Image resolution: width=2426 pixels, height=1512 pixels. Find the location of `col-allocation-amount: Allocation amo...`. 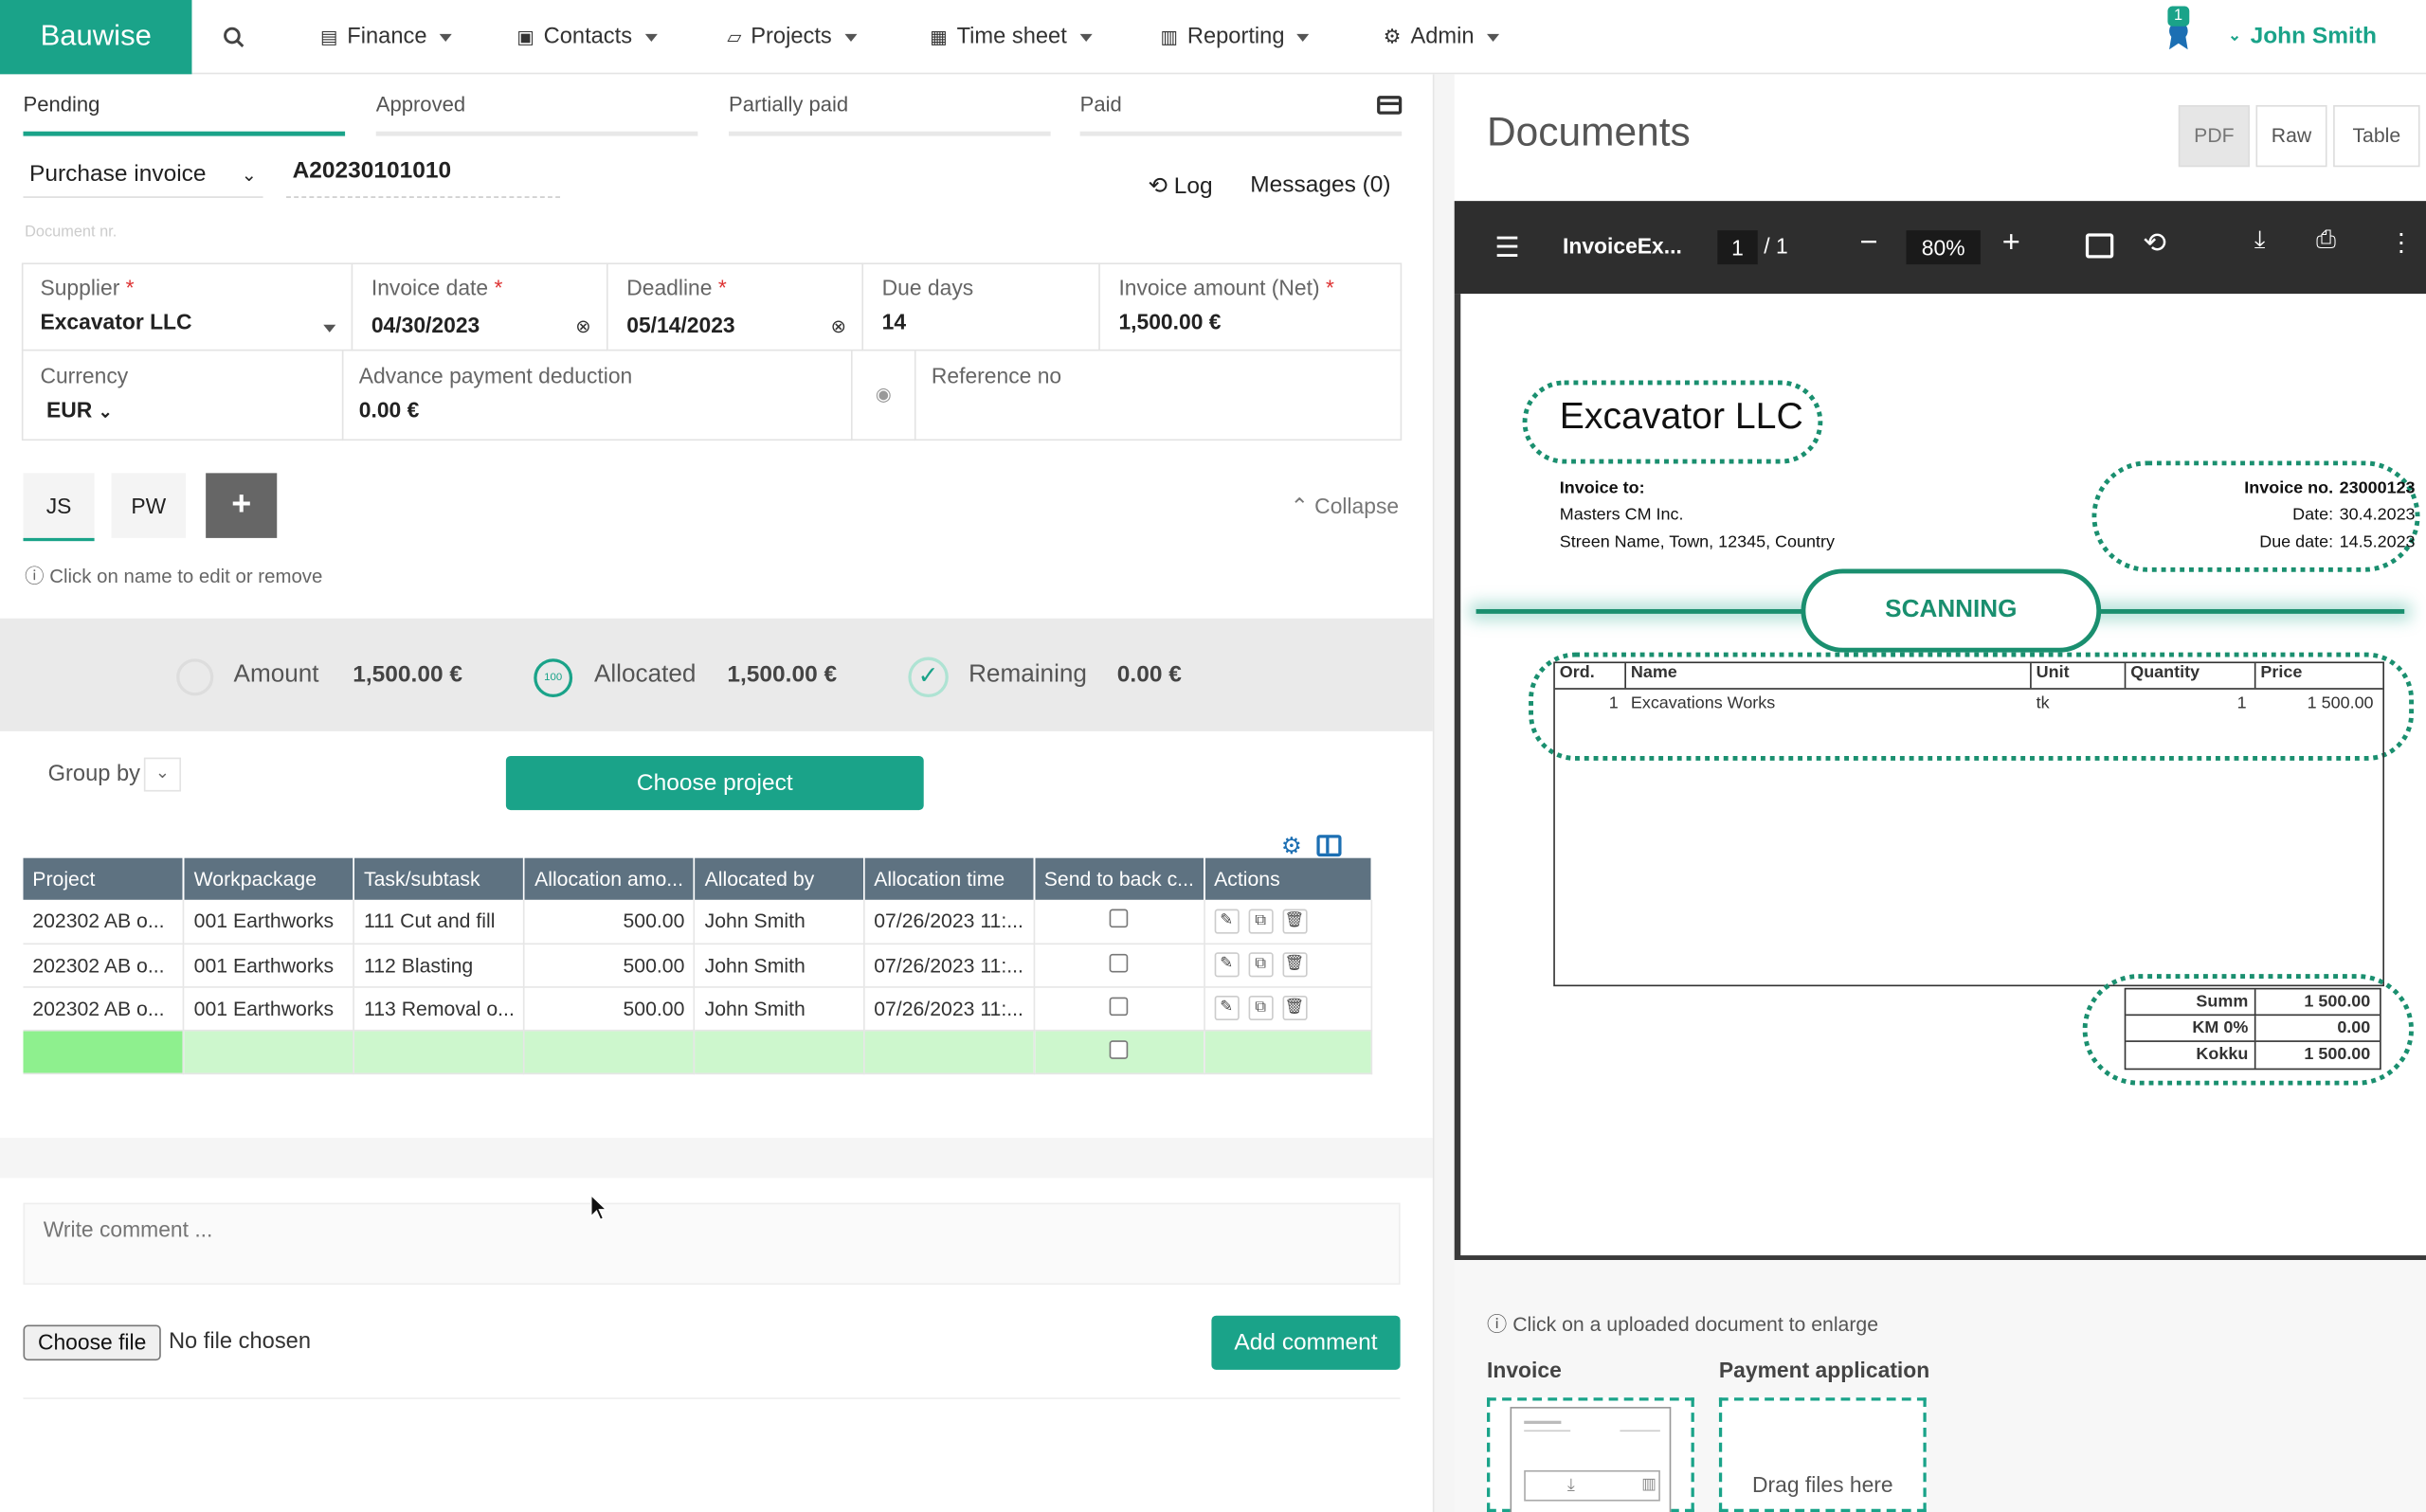

col-allocation-amount: Allocation amo... is located at coordinates (610, 878).